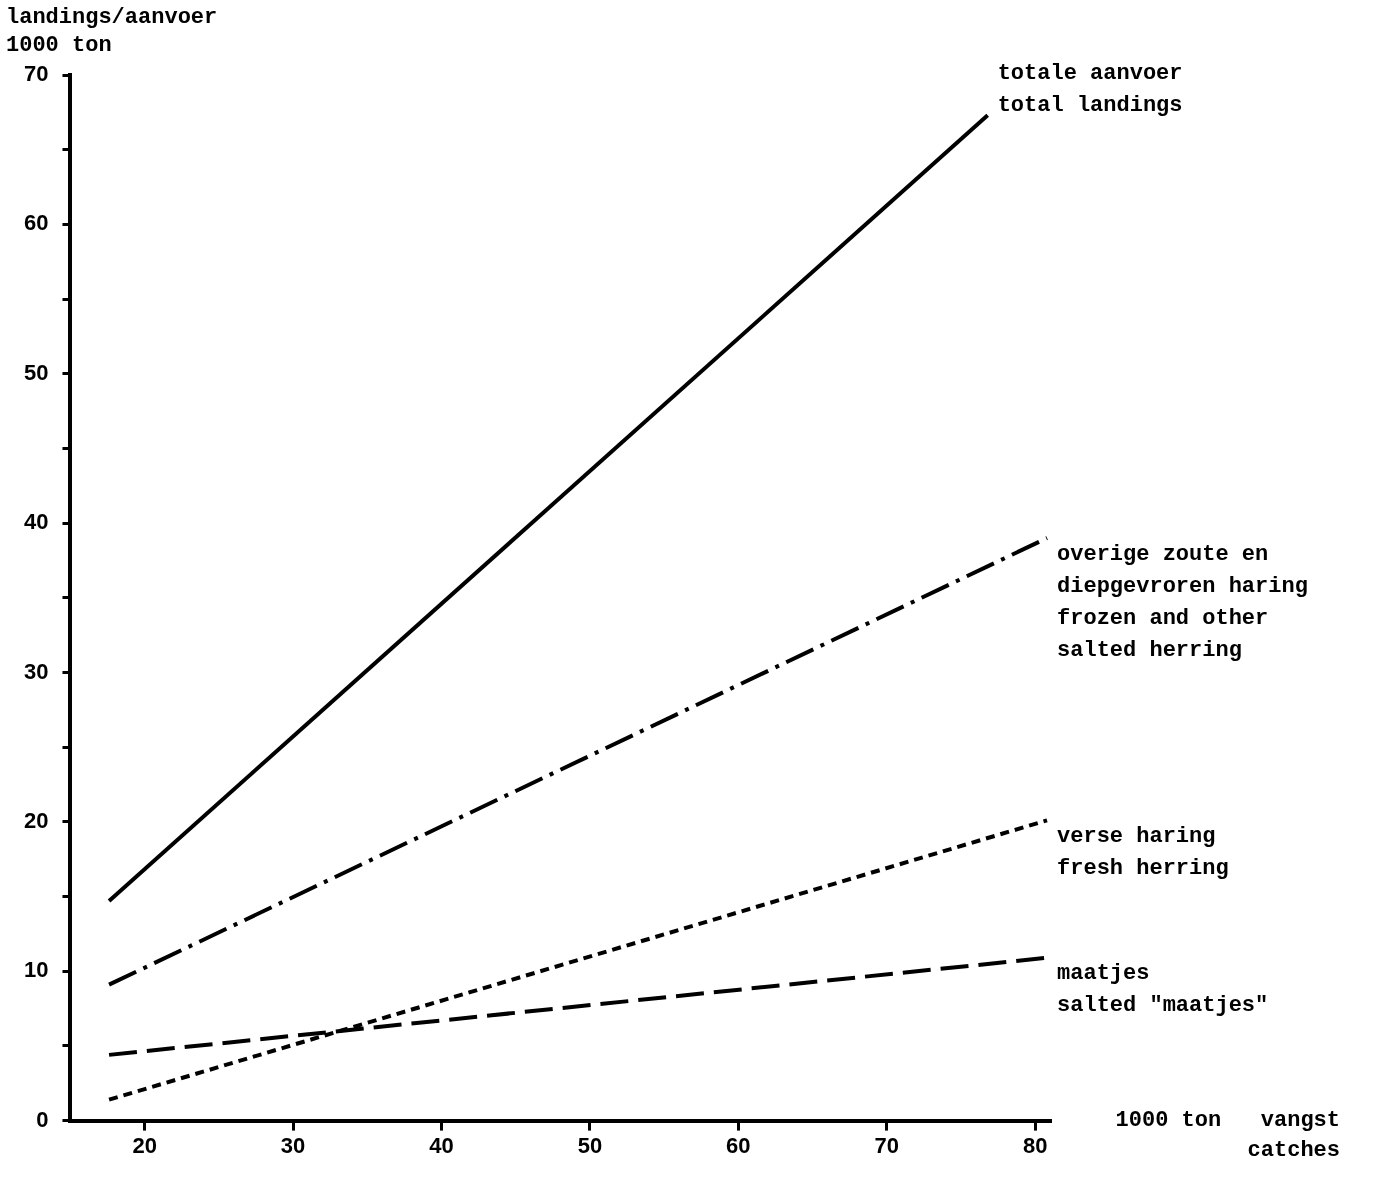 The height and width of the screenshot is (1183, 1385). Describe the element at coordinates (36, 522) in the screenshot. I see `y-tick-label: 40` at that location.